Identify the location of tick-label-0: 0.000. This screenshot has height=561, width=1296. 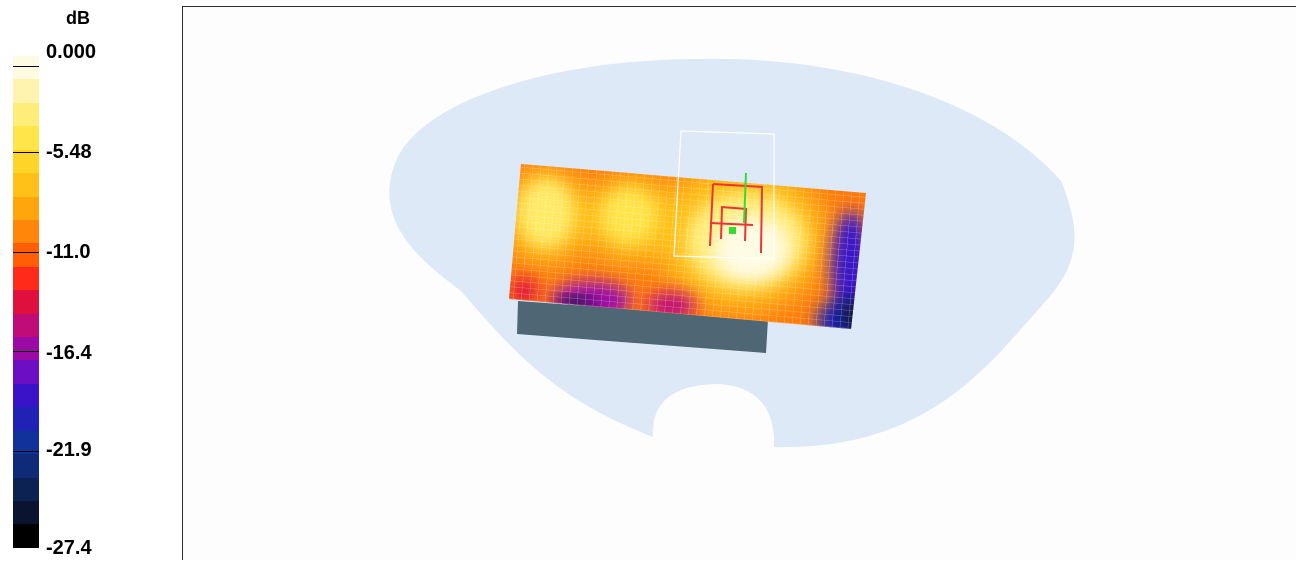
(71, 52).